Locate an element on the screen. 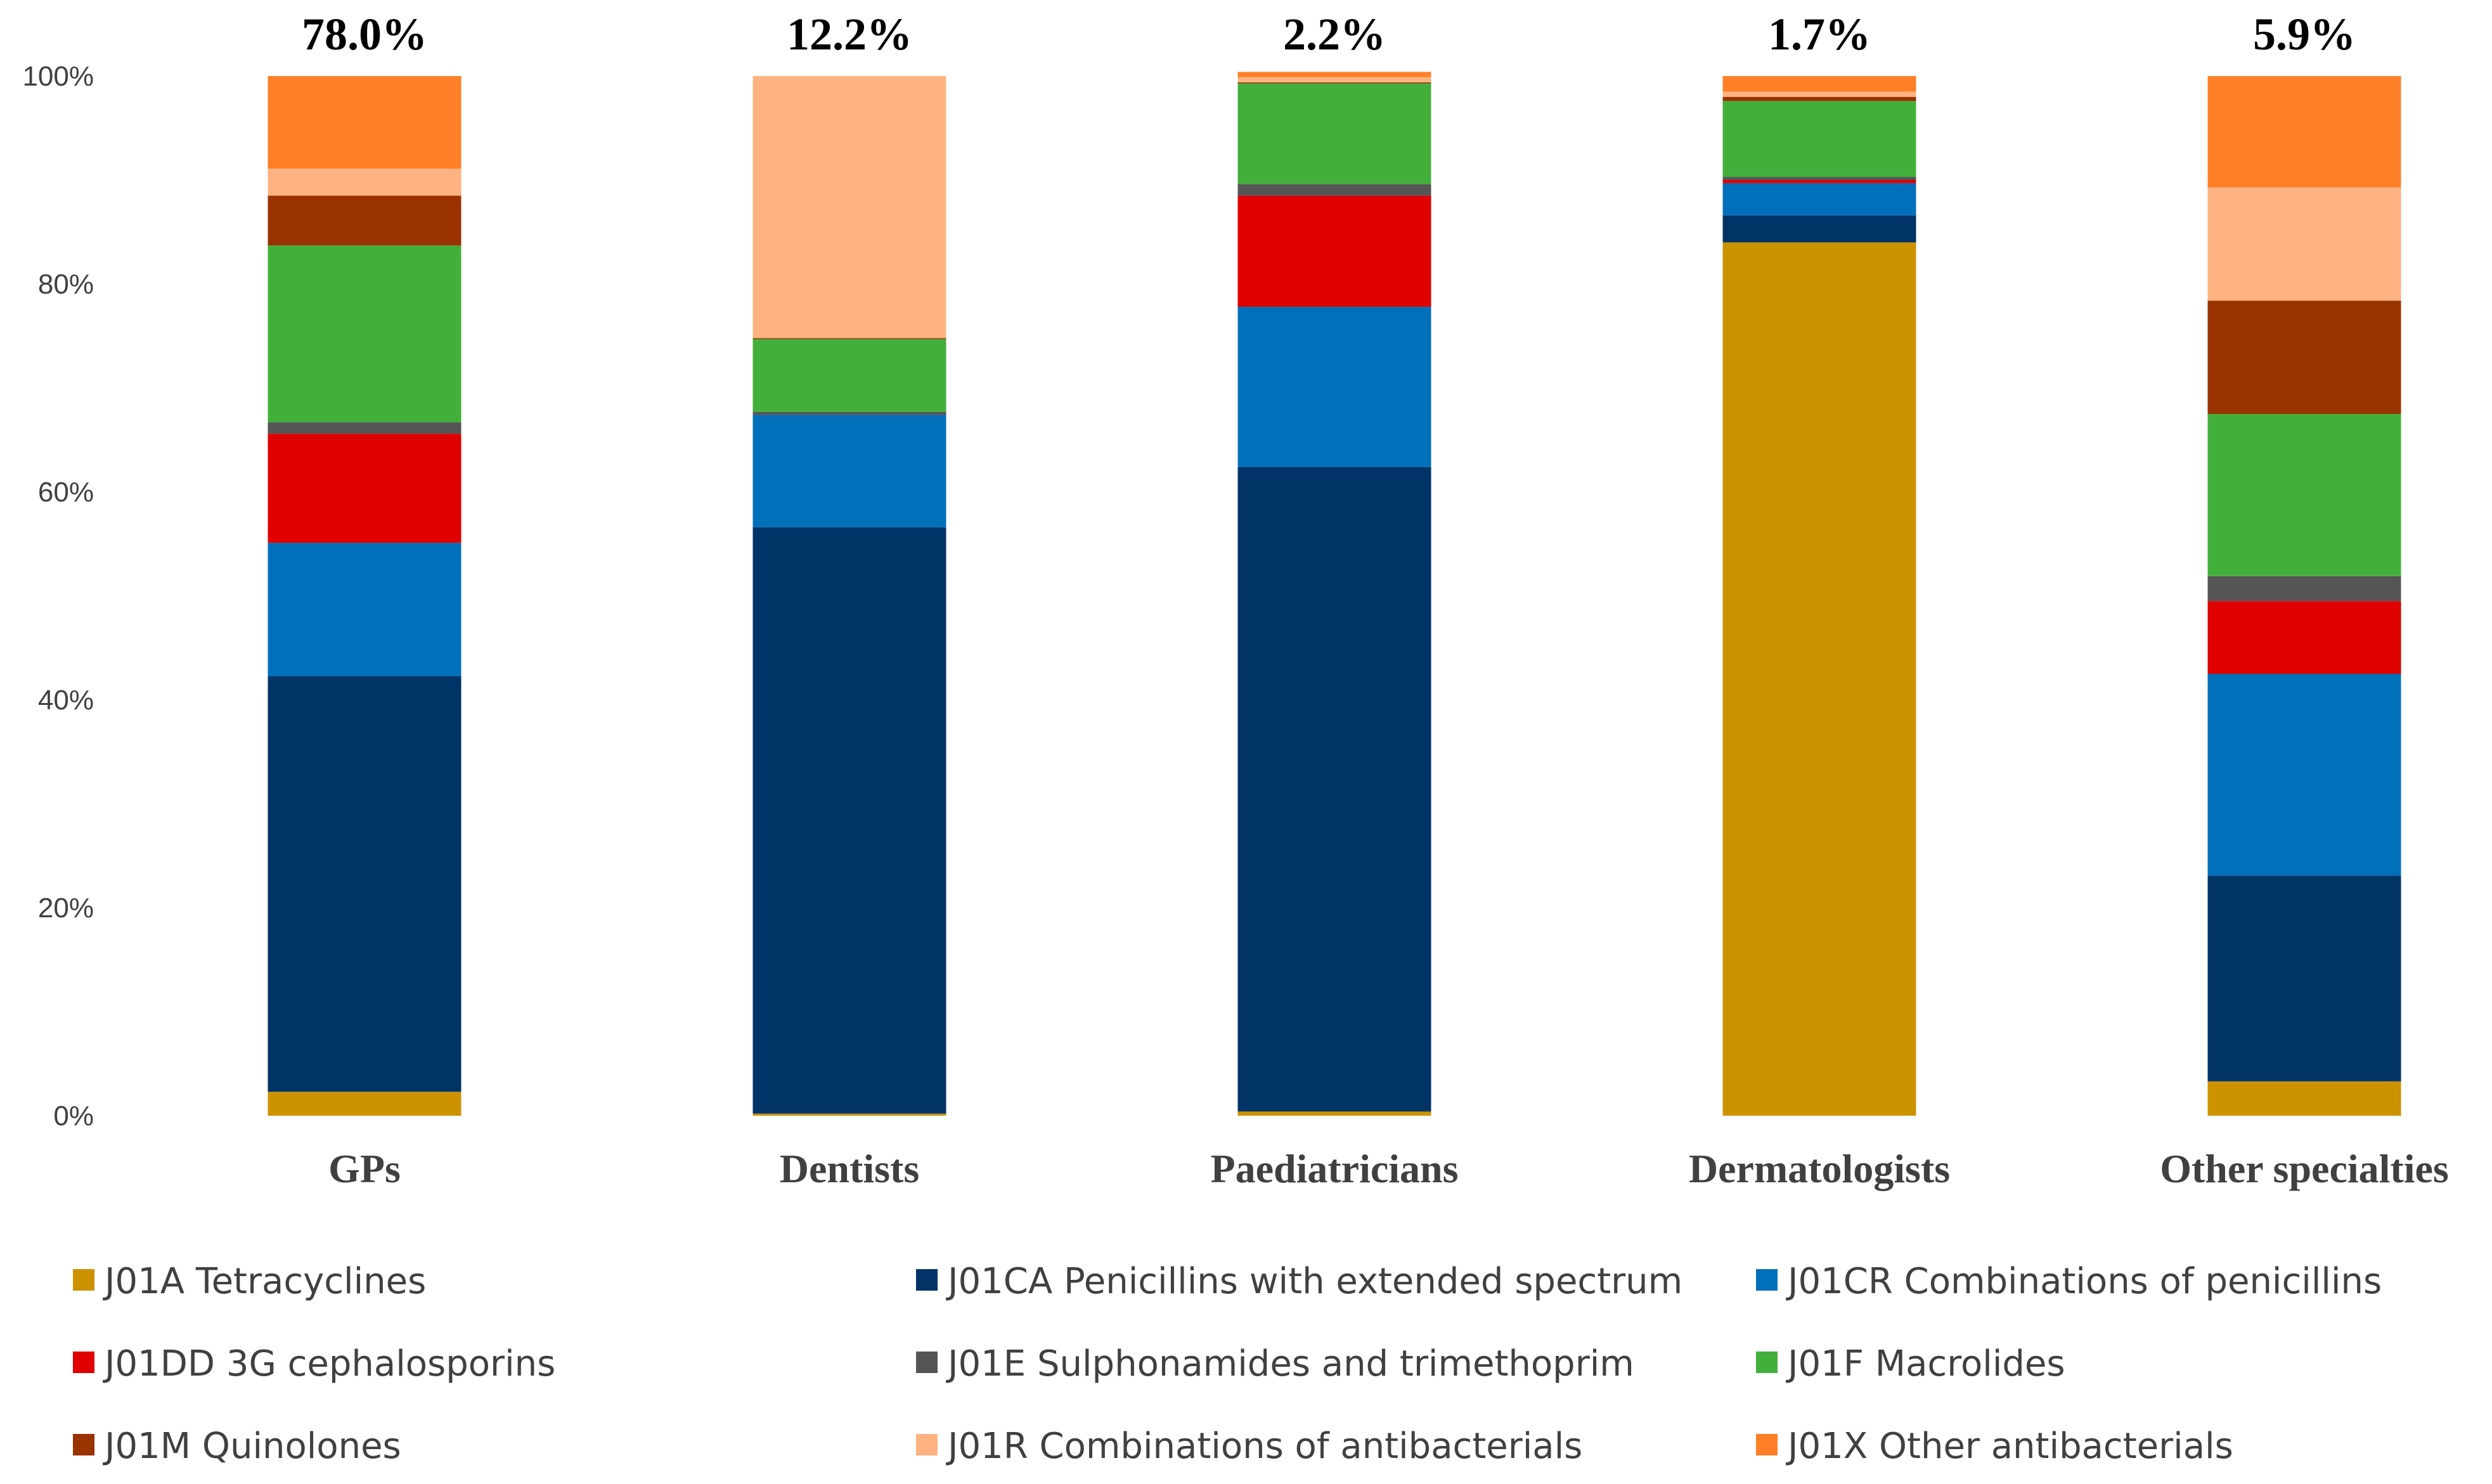 Image resolution: width=2492 pixels, height=1484 pixels. y-tick-label: 20% is located at coordinates (66, 909).